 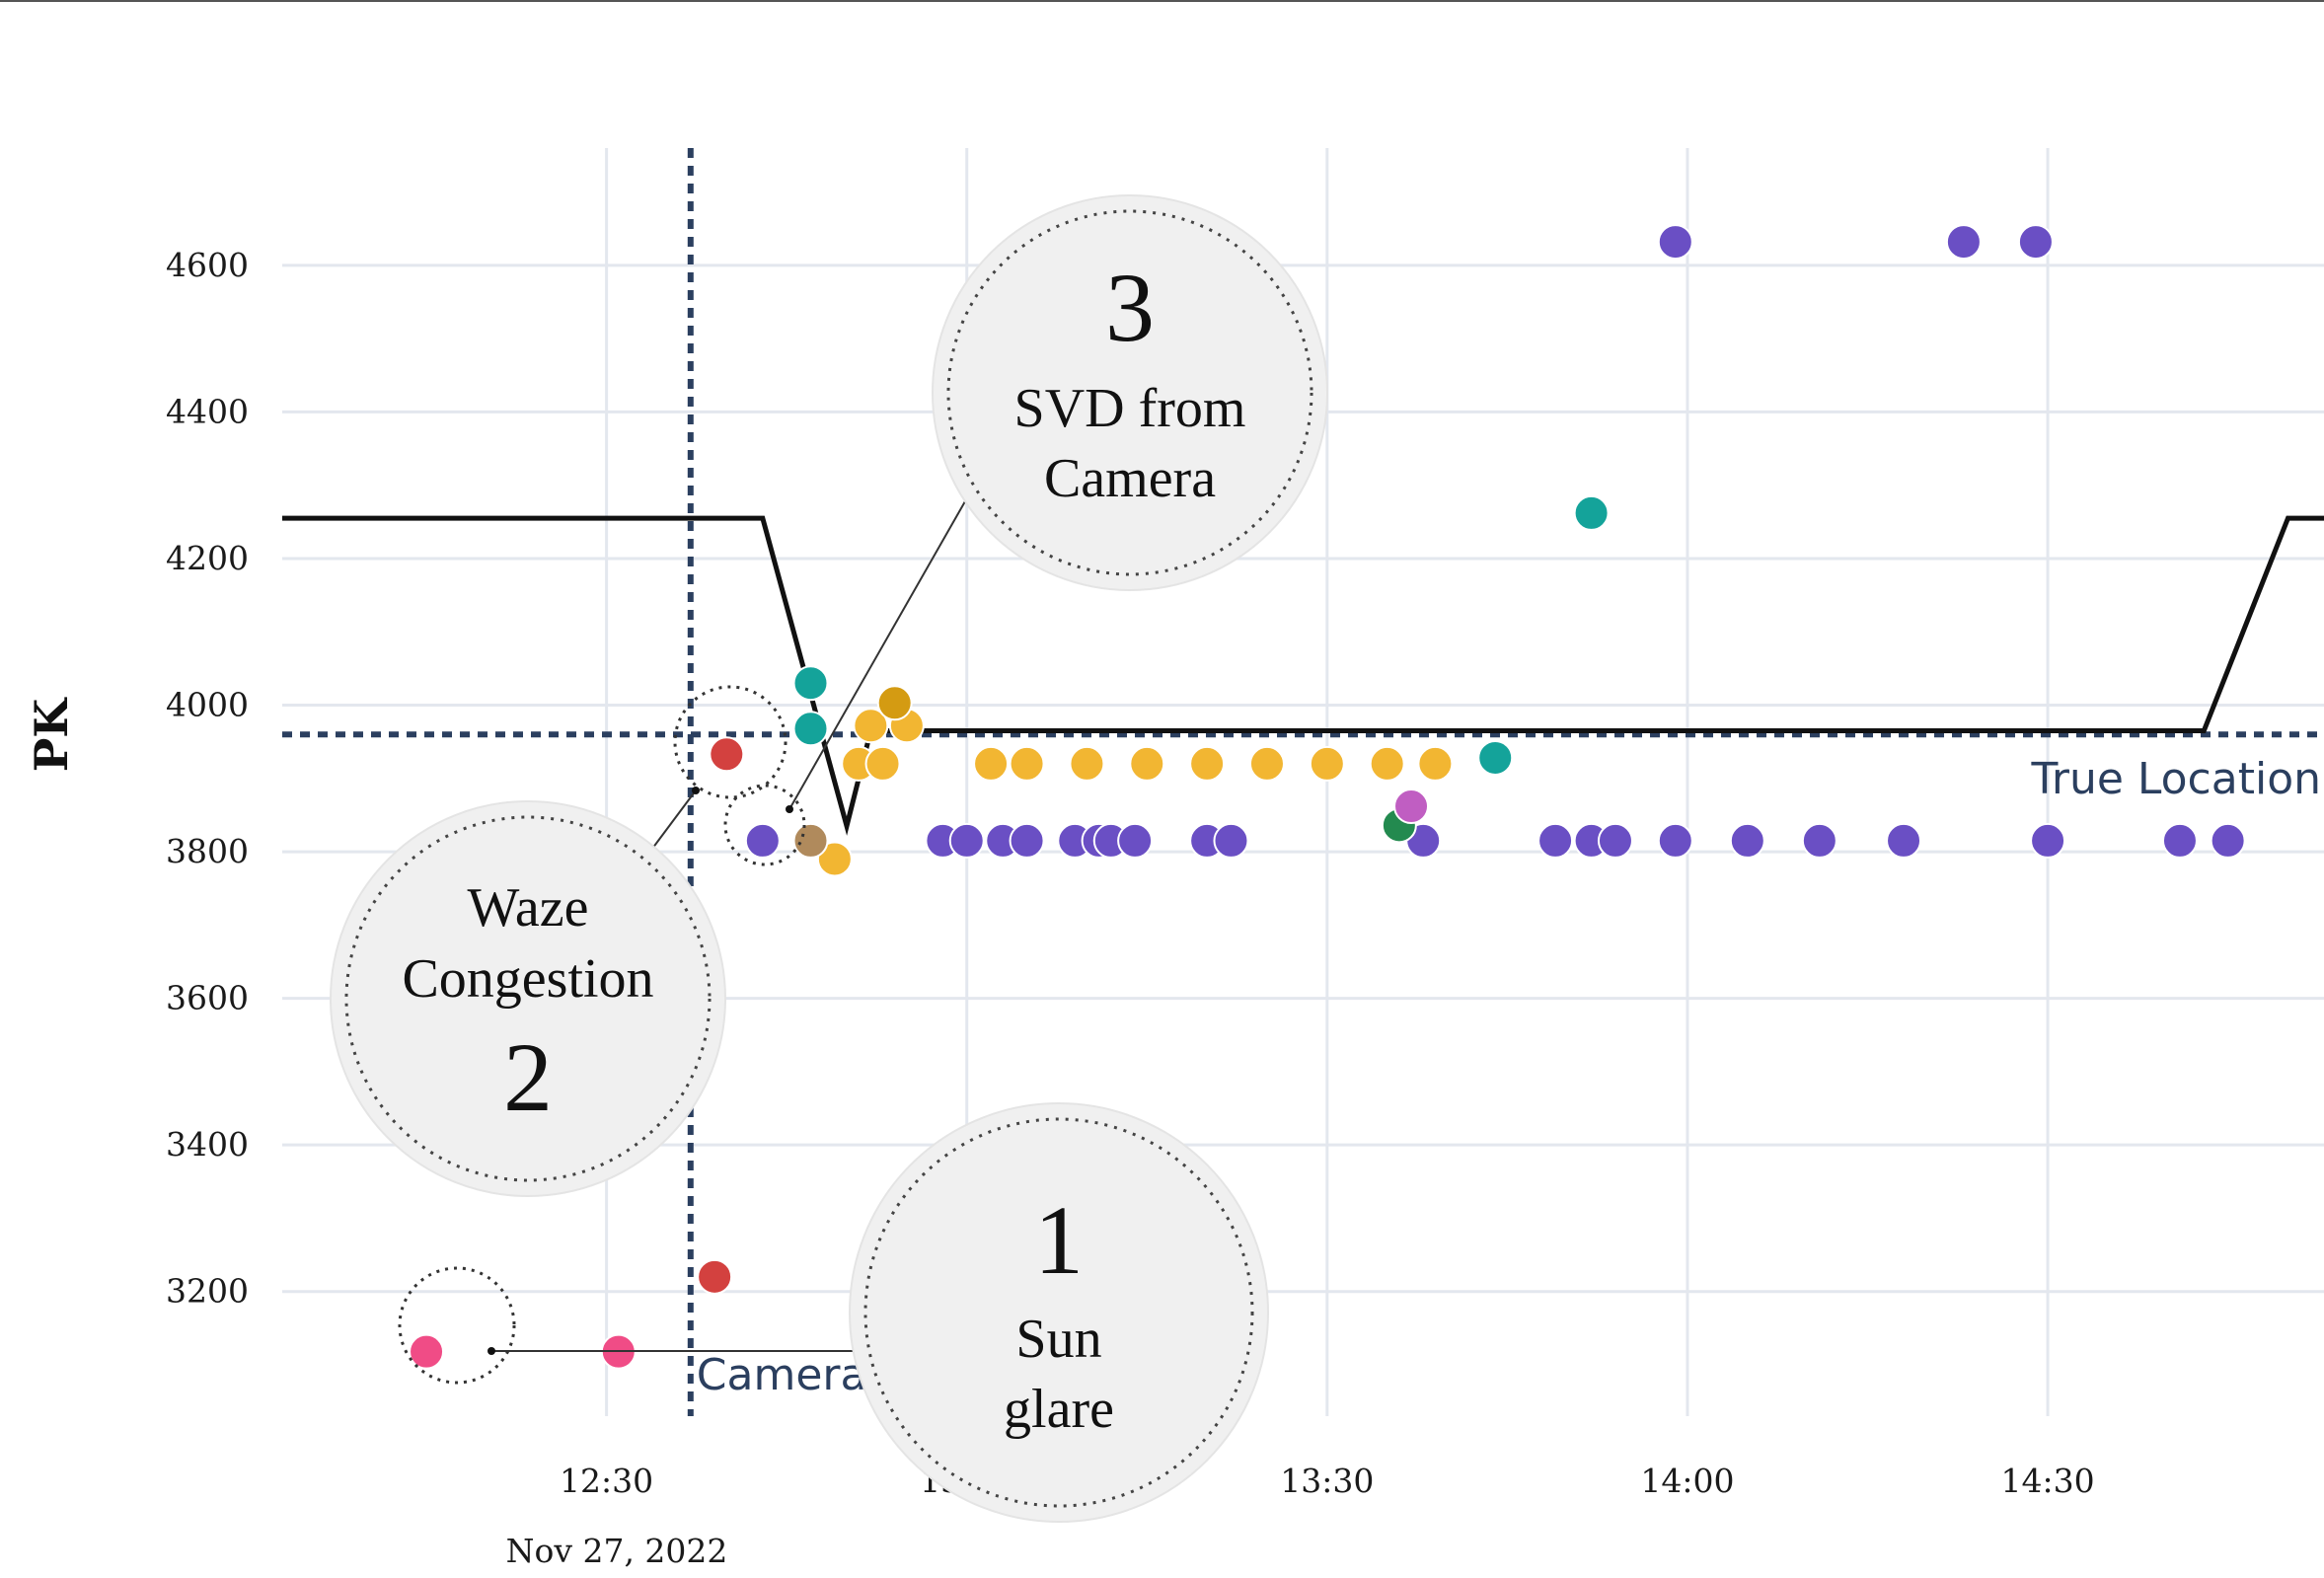 I want to click on annotation-number: 3, so click(x=1130, y=307).